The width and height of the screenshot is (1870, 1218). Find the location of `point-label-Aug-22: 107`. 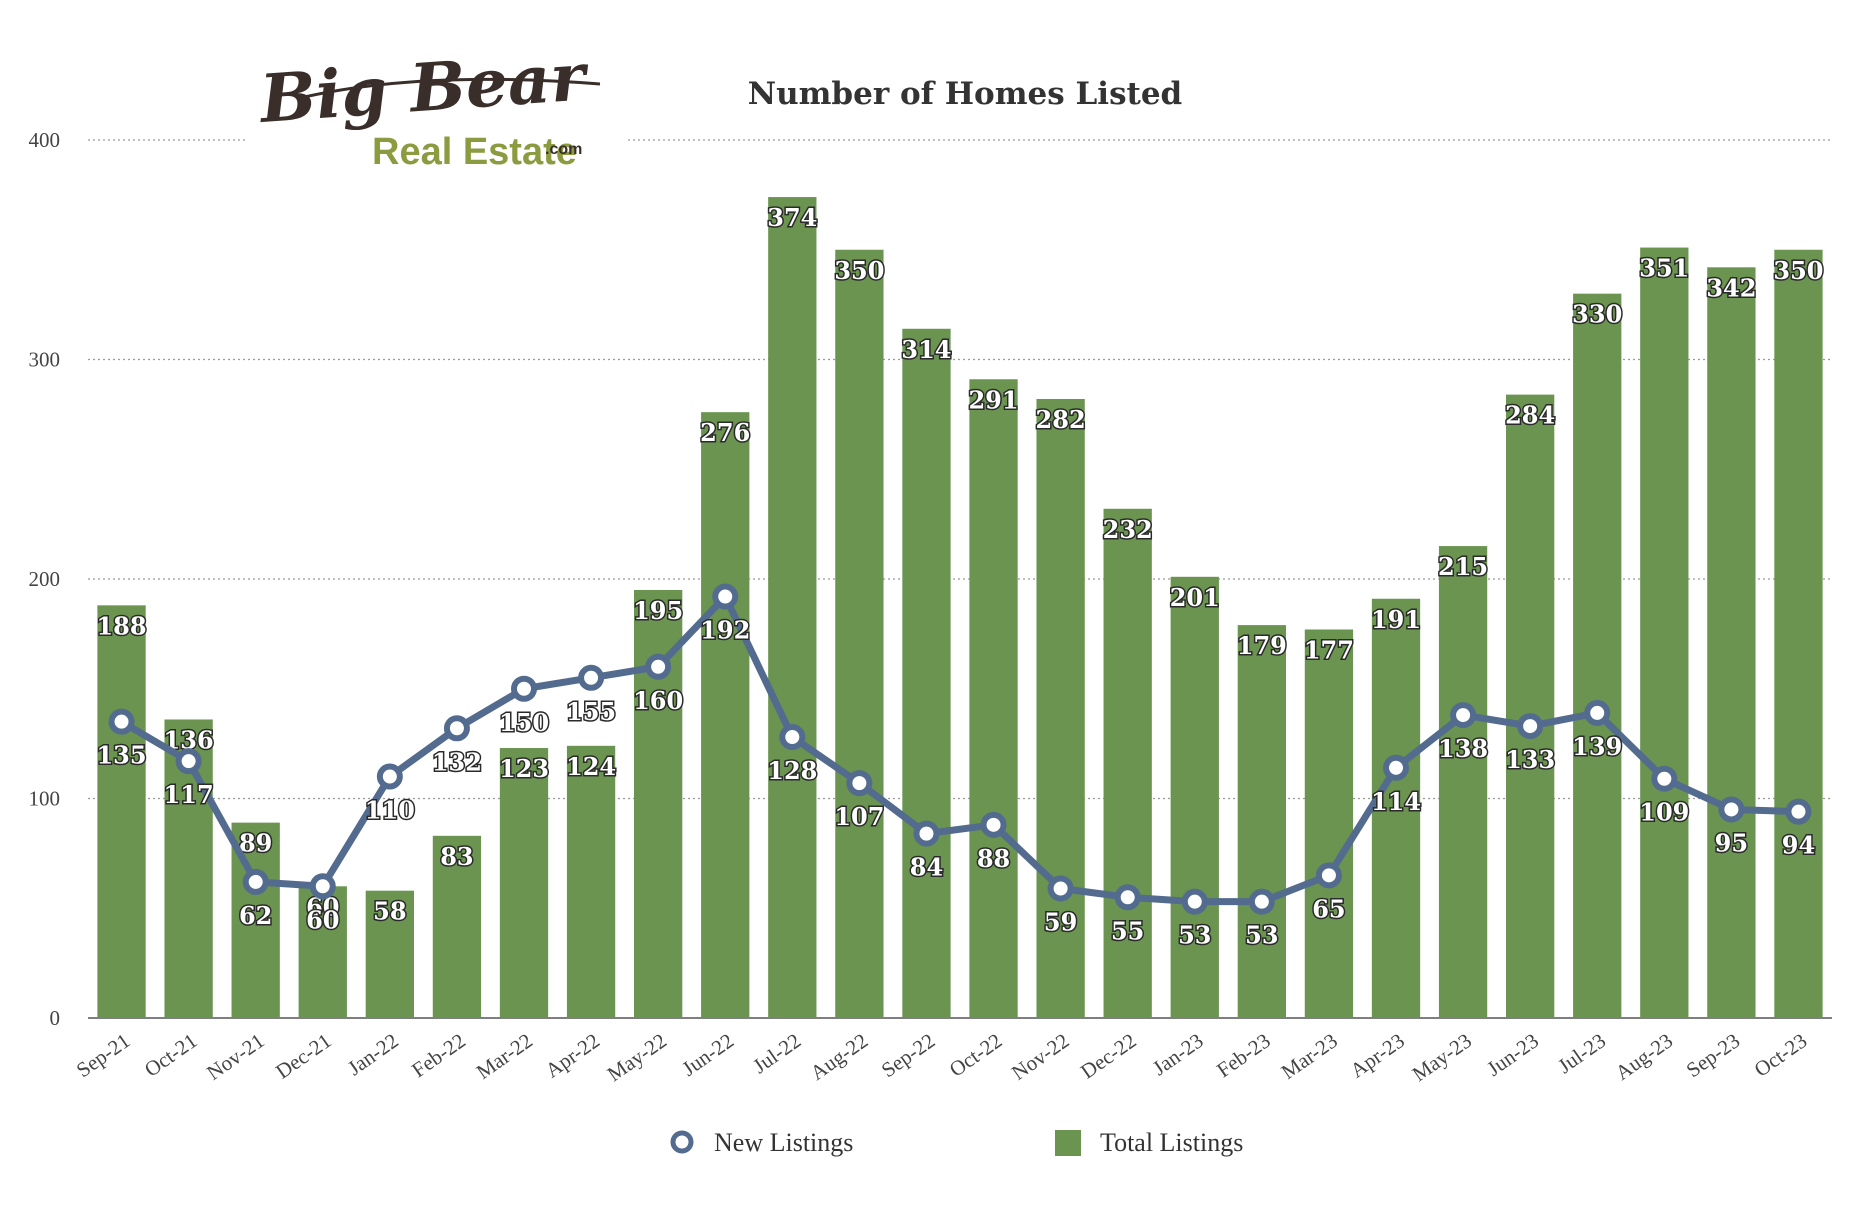

point-label-Aug-22: 107 is located at coordinates (859, 816).